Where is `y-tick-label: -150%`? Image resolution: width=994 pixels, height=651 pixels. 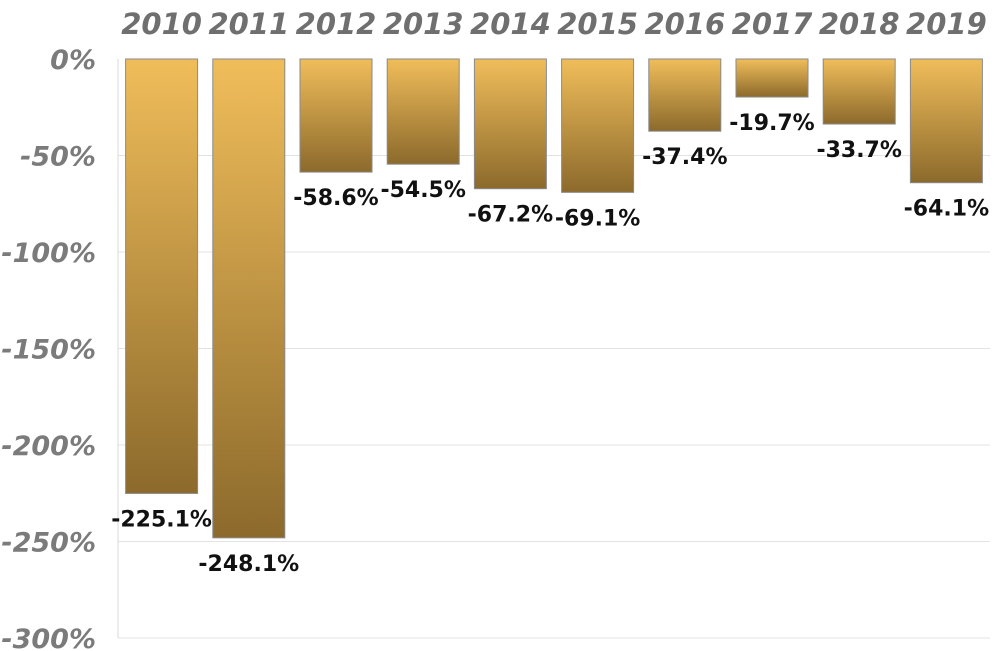
y-tick-label: -150% is located at coordinates (48, 350).